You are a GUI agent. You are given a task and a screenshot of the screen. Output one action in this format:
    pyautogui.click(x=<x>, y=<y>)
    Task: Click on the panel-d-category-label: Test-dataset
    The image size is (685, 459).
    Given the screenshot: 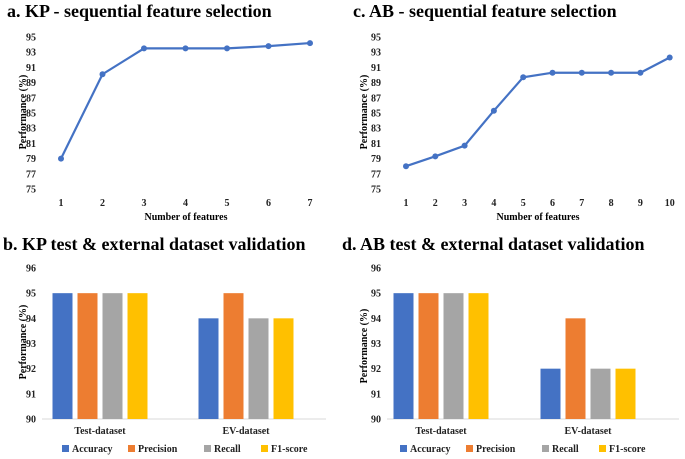 What is the action you would take?
    pyautogui.click(x=441, y=431)
    